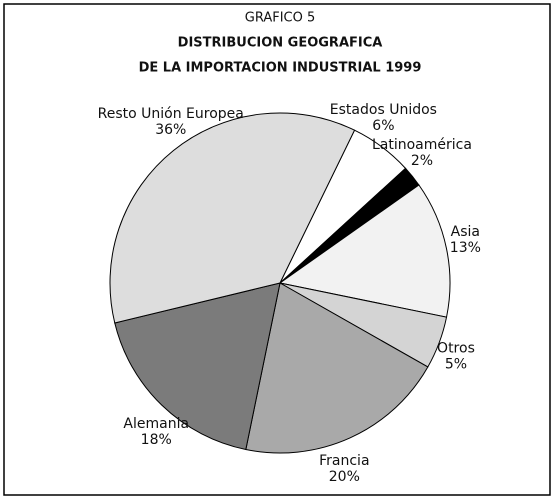  What do you see at coordinates (465, 232) in the screenshot?
I see `slice-label: Asia` at bounding box center [465, 232].